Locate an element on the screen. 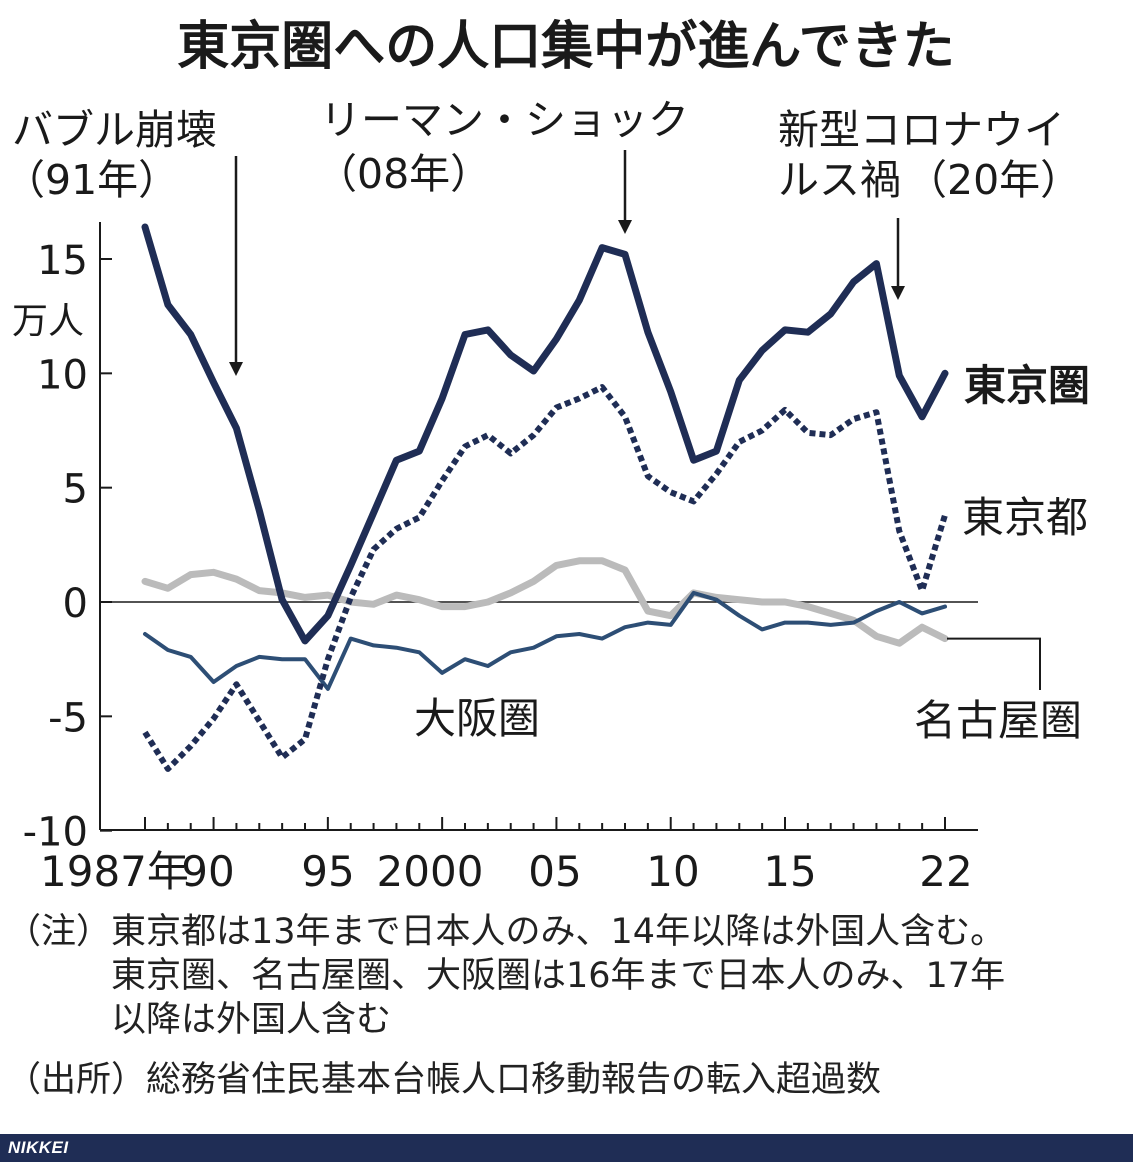 The height and width of the screenshot is (1162, 1133). x-tick-label: 95 is located at coordinates (327, 871).